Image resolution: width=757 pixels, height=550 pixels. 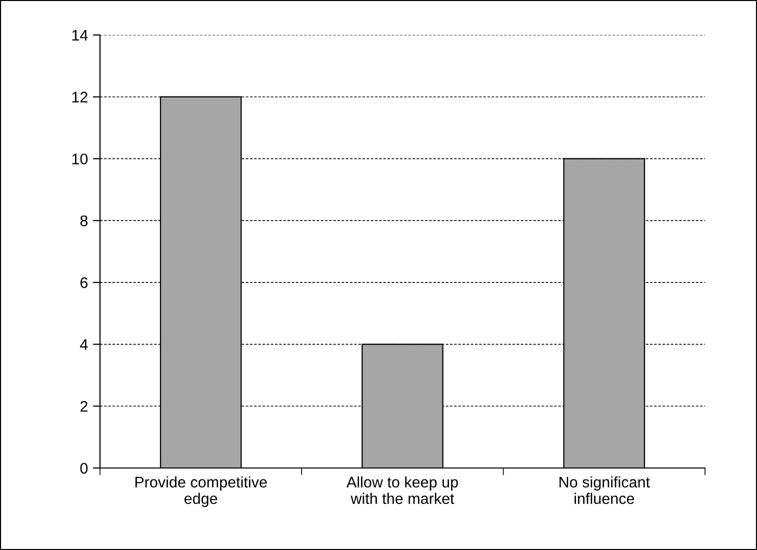 What do you see at coordinates (605, 490) in the screenshot?
I see `x-tick-label: No significant influence` at bounding box center [605, 490].